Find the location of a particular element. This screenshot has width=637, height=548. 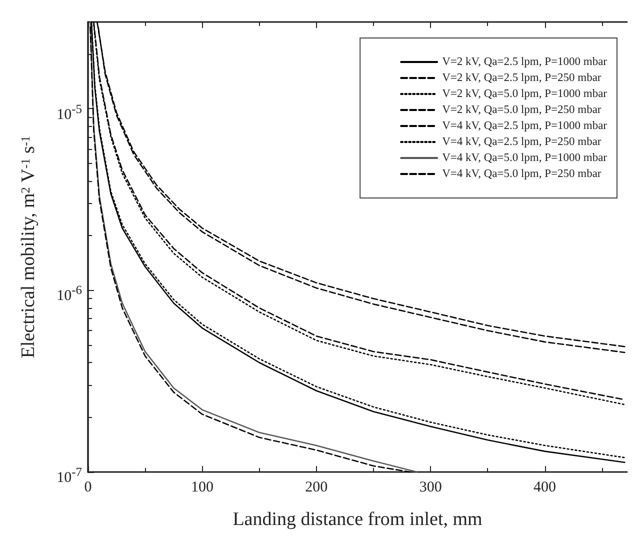

x-axis-title: Landing distance from inlet, mm is located at coordinates (357, 519).